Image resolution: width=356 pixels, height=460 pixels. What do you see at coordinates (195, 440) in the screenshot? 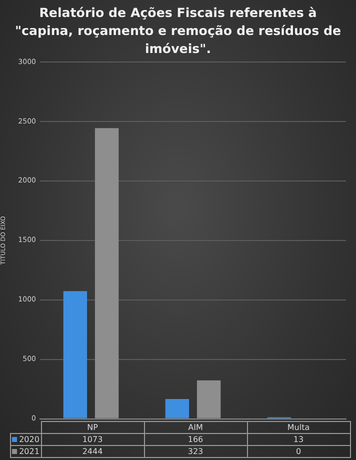
I see `data-label: 166` at bounding box center [195, 440].